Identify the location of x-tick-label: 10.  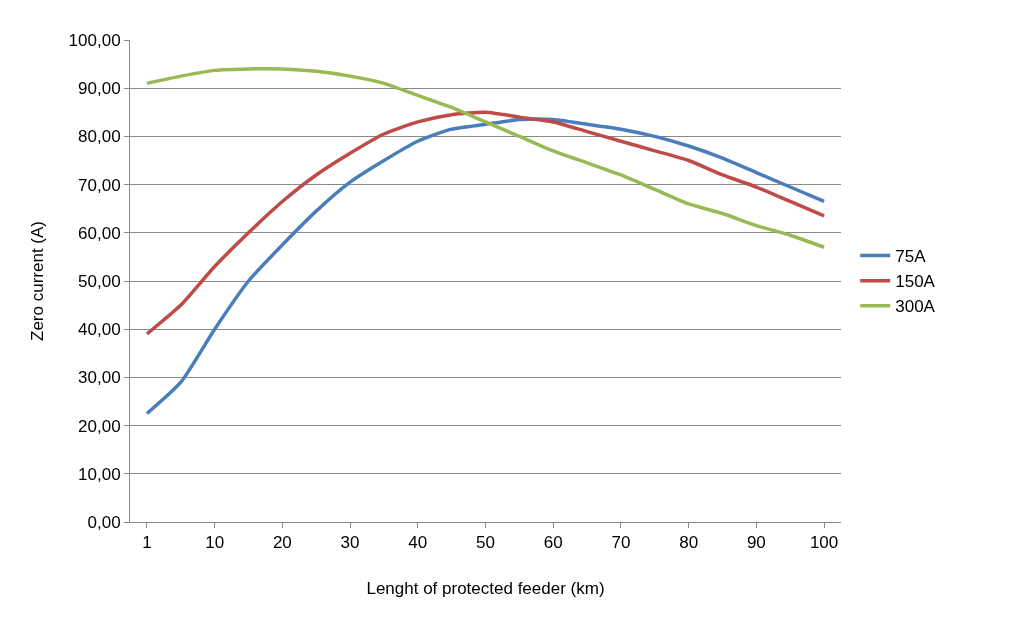
(215, 543).